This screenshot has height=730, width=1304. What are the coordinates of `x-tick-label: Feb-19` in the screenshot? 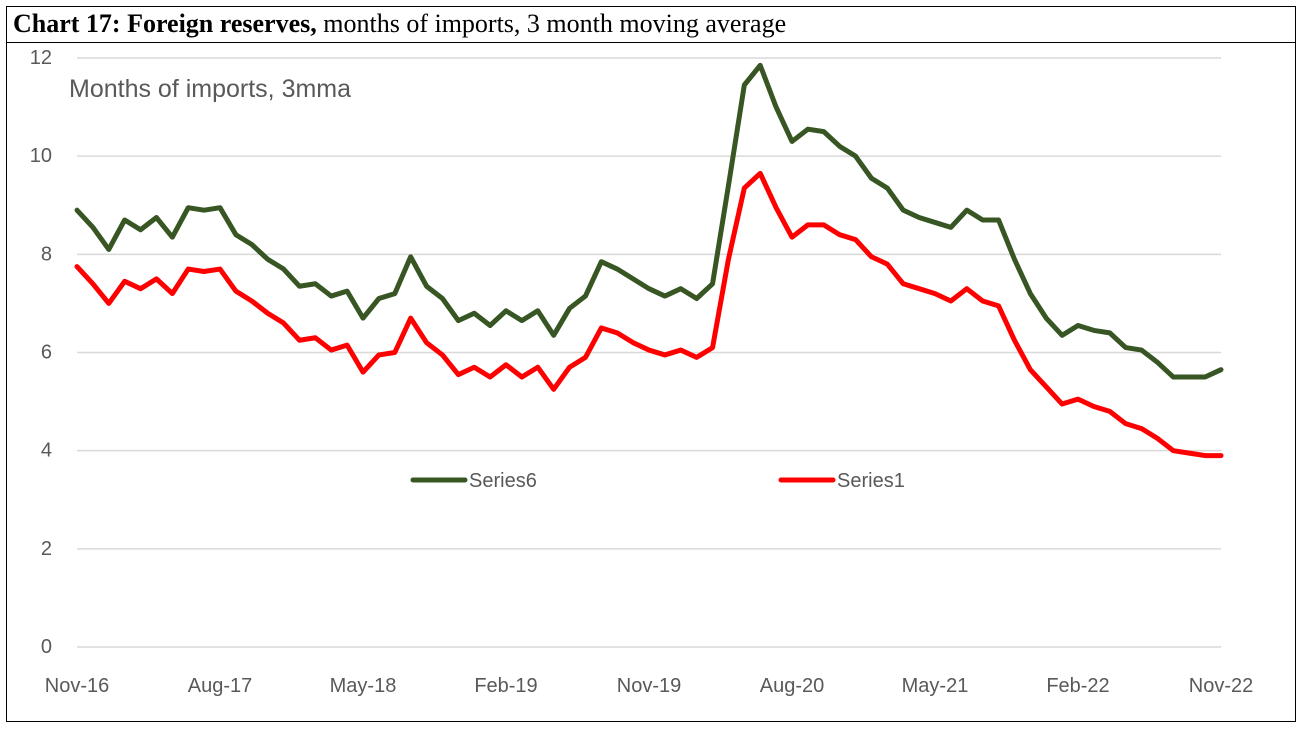 It's located at (505, 686).